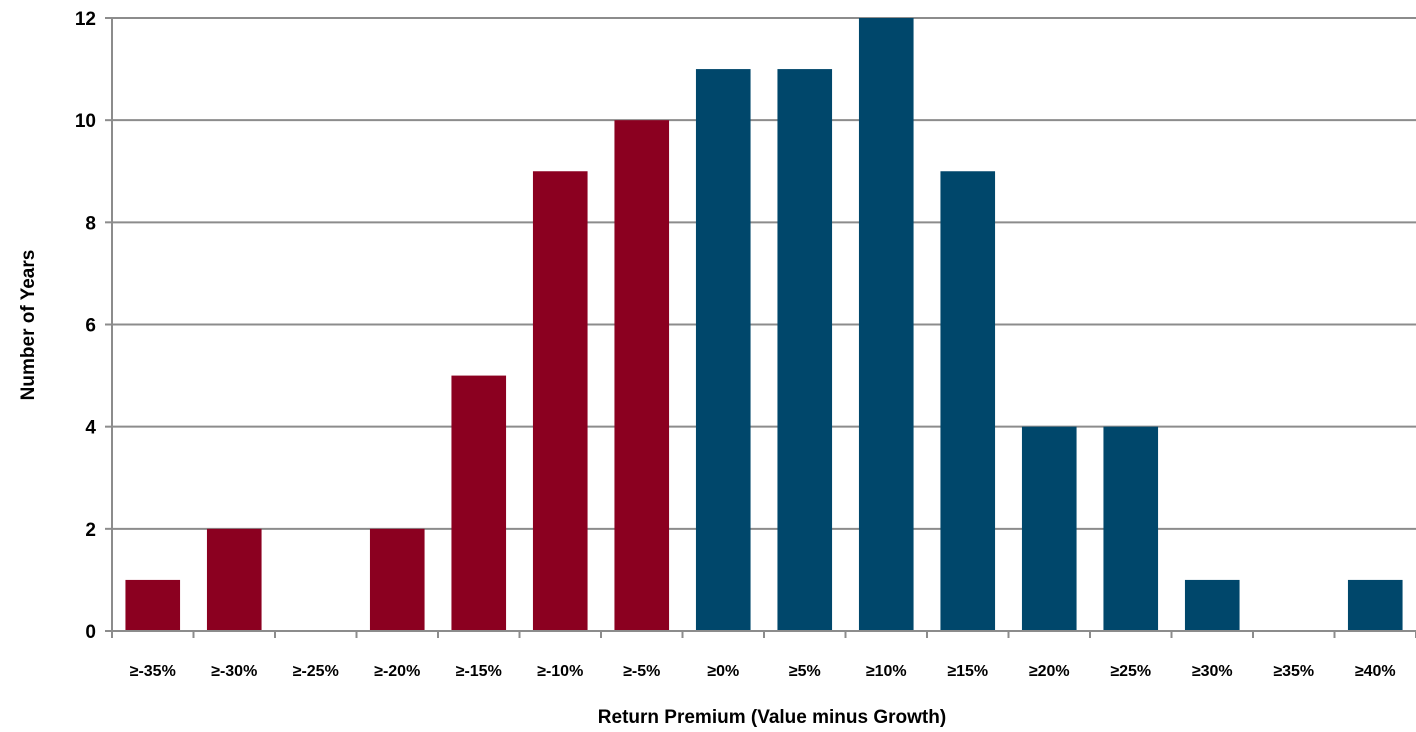  Describe the element at coordinates (886, 671) in the screenshot. I see `x-tick-label: ≥10%` at that location.